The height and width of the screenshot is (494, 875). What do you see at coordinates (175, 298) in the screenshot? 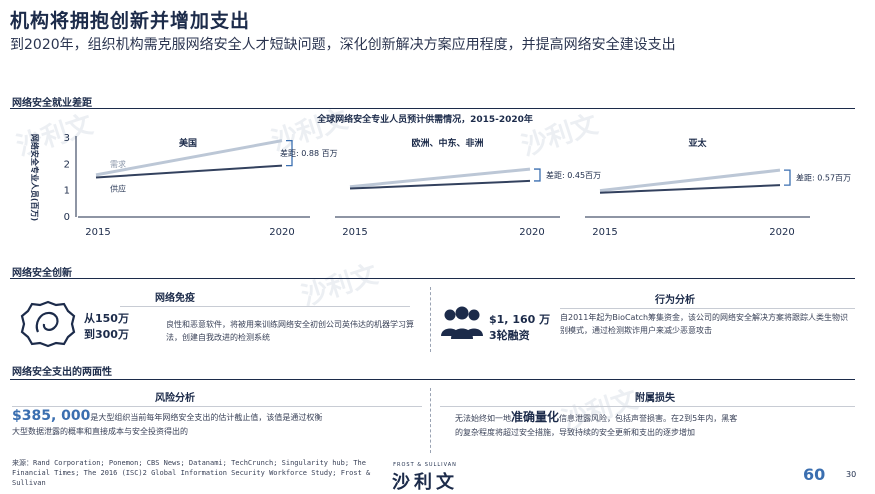
I see `innovation-left-heading: 网络免疫` at bounding box center [175, 298].